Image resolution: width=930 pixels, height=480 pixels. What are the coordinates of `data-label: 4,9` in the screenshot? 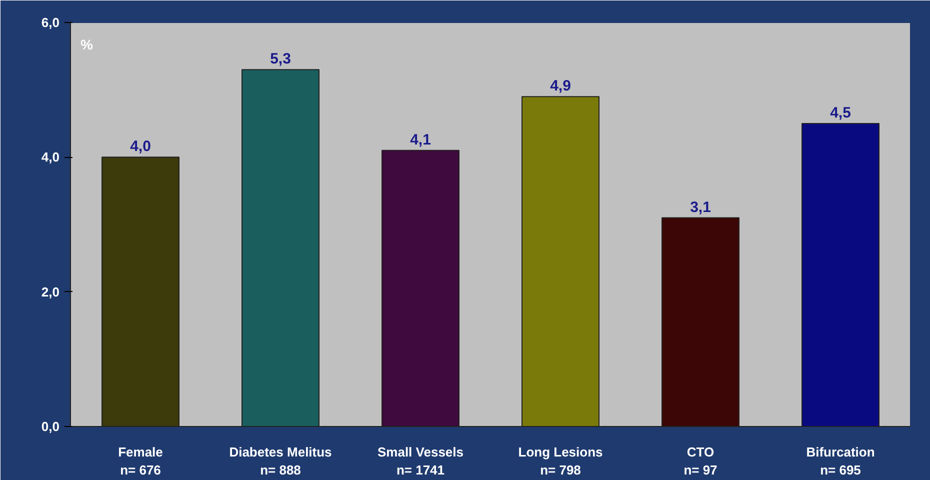 It's located at (560, 86).